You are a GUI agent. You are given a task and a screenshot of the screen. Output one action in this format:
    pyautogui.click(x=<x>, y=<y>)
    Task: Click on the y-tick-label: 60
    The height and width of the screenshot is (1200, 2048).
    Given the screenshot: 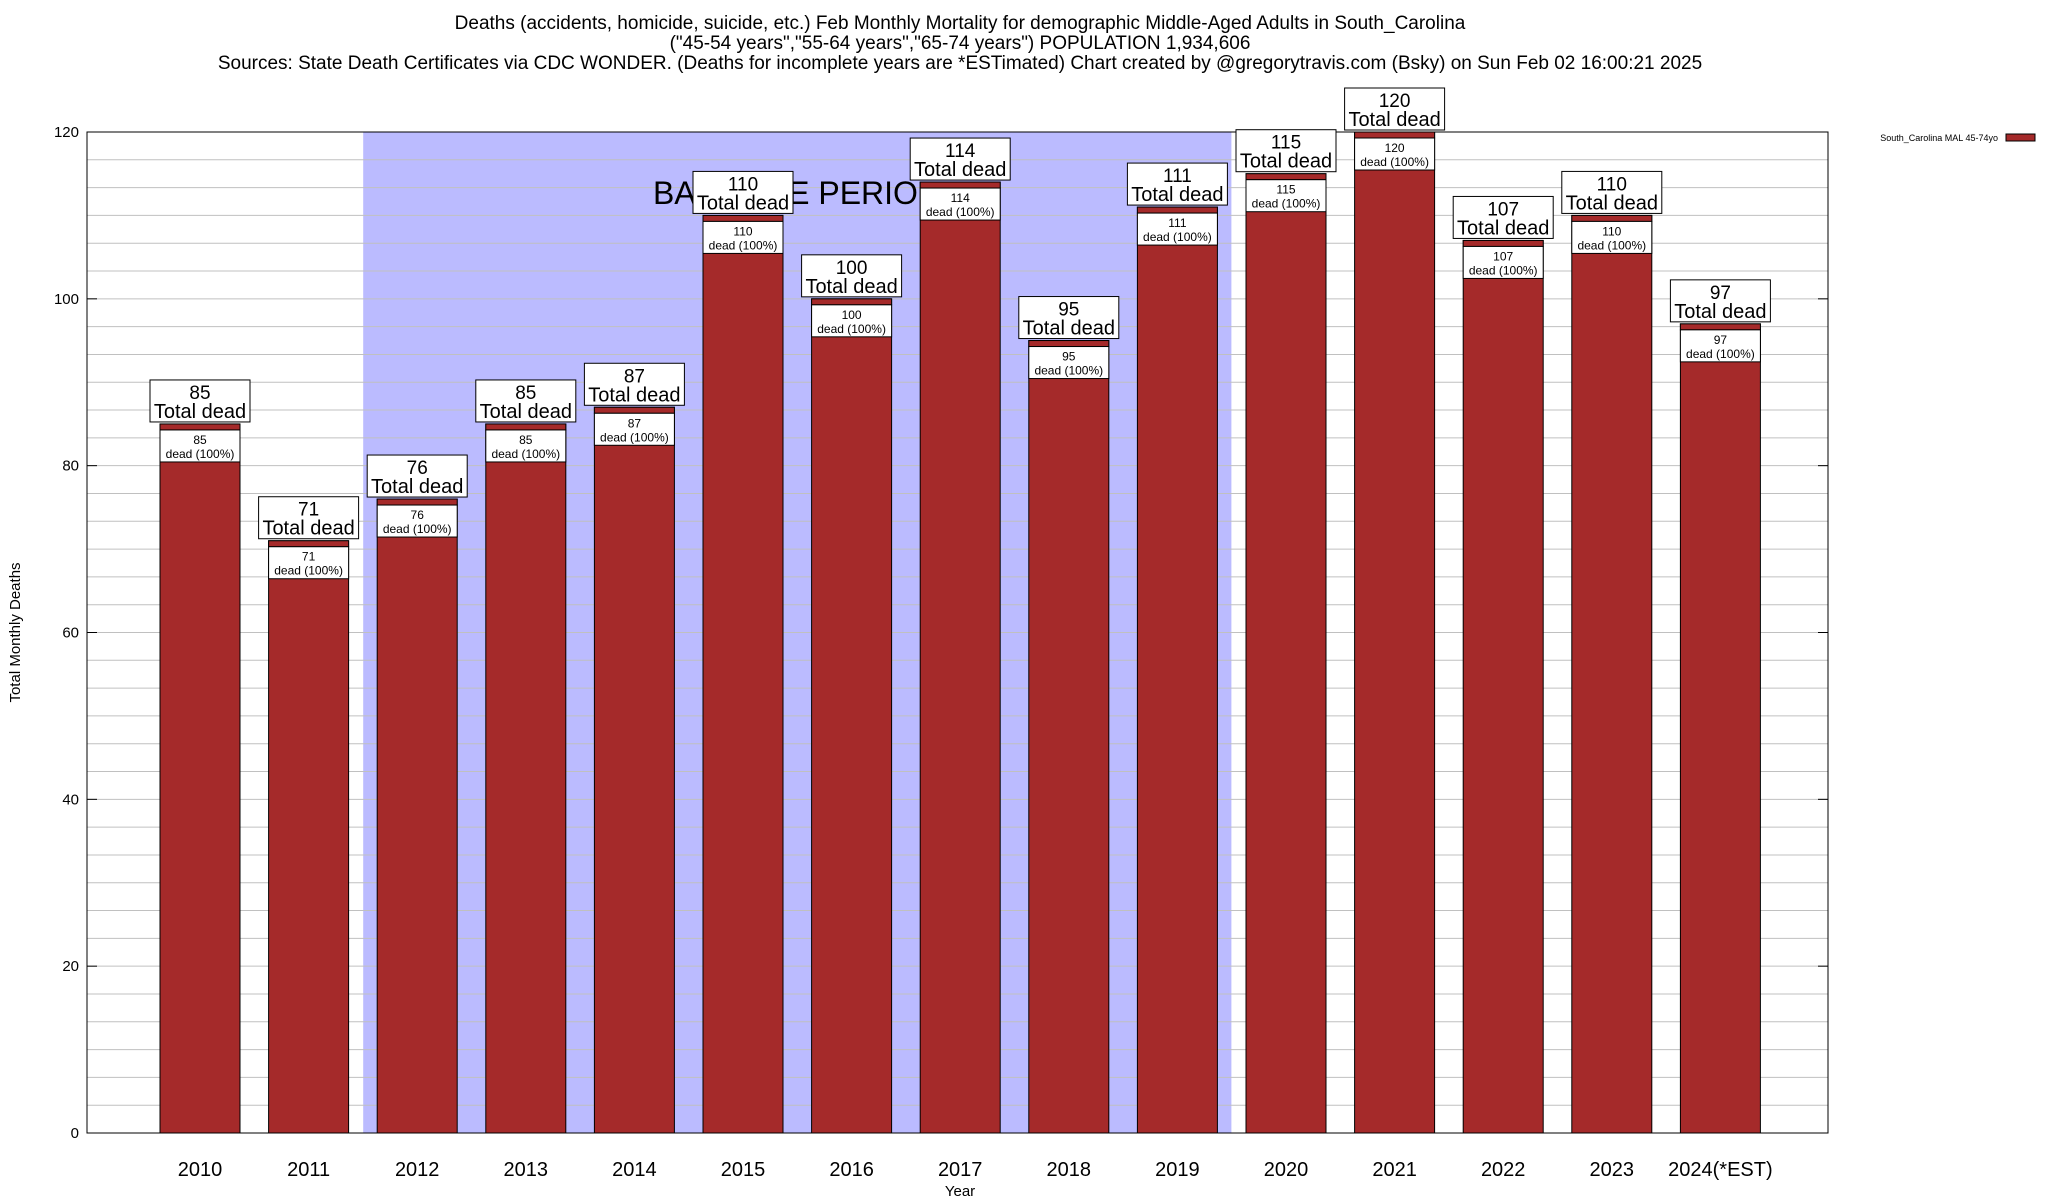 What is the action you would take?
    pyautogui.click(x=70, y=633)
    